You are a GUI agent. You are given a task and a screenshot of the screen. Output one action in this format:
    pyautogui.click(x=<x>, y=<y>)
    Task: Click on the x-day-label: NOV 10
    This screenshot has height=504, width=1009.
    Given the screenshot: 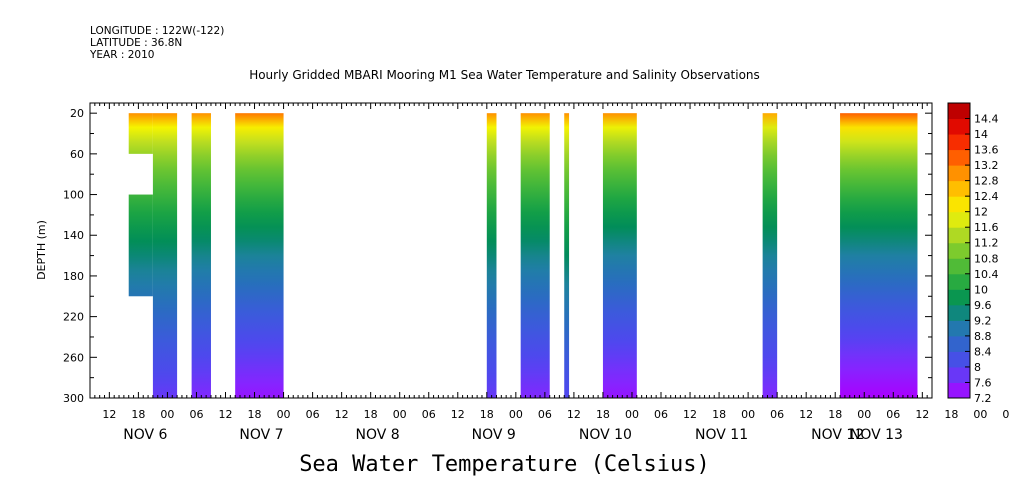 What is the action you would take?
    pyautogui.click(x=605, y=435)
    